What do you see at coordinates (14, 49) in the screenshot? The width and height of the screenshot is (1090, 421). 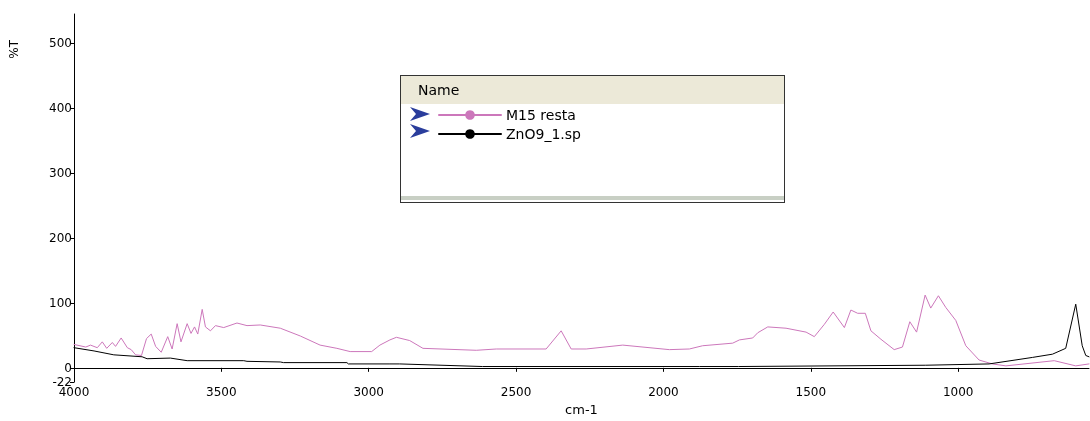 I see `y-axis-title: %T` at bounding box center [14, 49].